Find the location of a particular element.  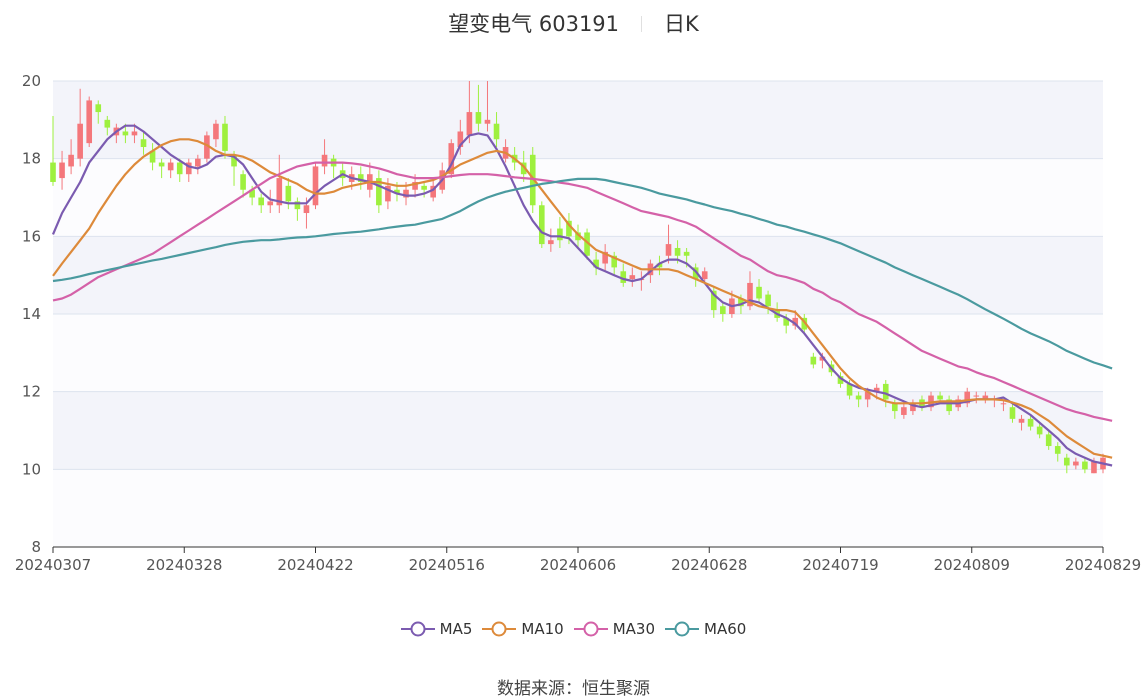

legend-item-ma10: MA10 is located at coordinates (523, 629).